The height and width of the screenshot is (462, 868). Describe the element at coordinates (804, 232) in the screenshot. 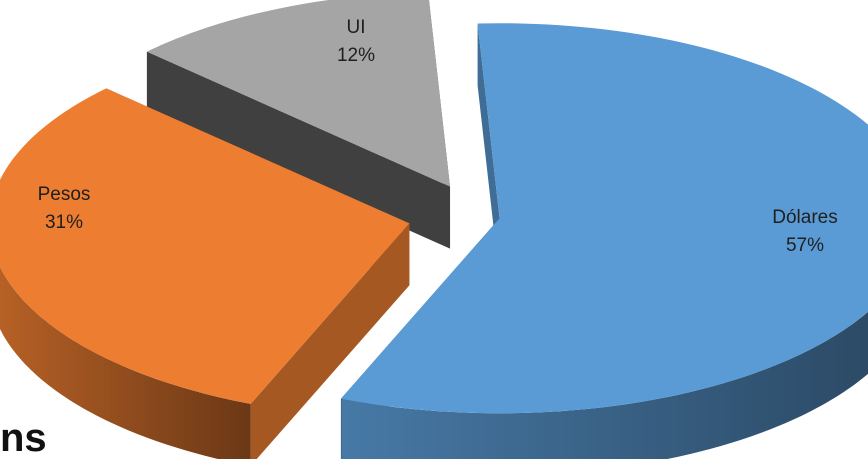

I see `slice-label-dolares: Dólares 57%` at that location.